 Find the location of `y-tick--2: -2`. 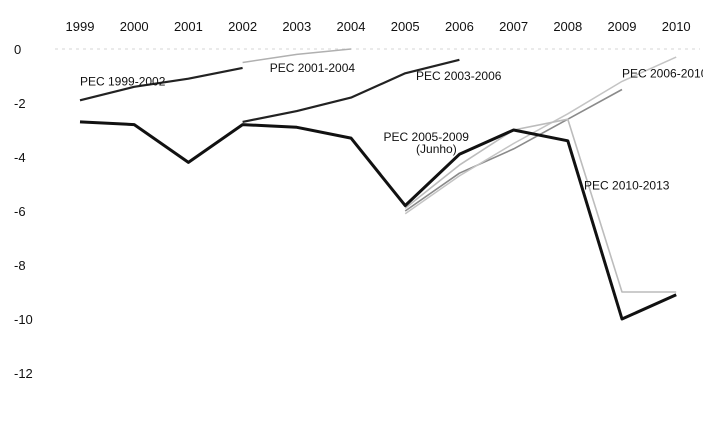

y-tick--2: -2 is located at coordinates (20, 103).